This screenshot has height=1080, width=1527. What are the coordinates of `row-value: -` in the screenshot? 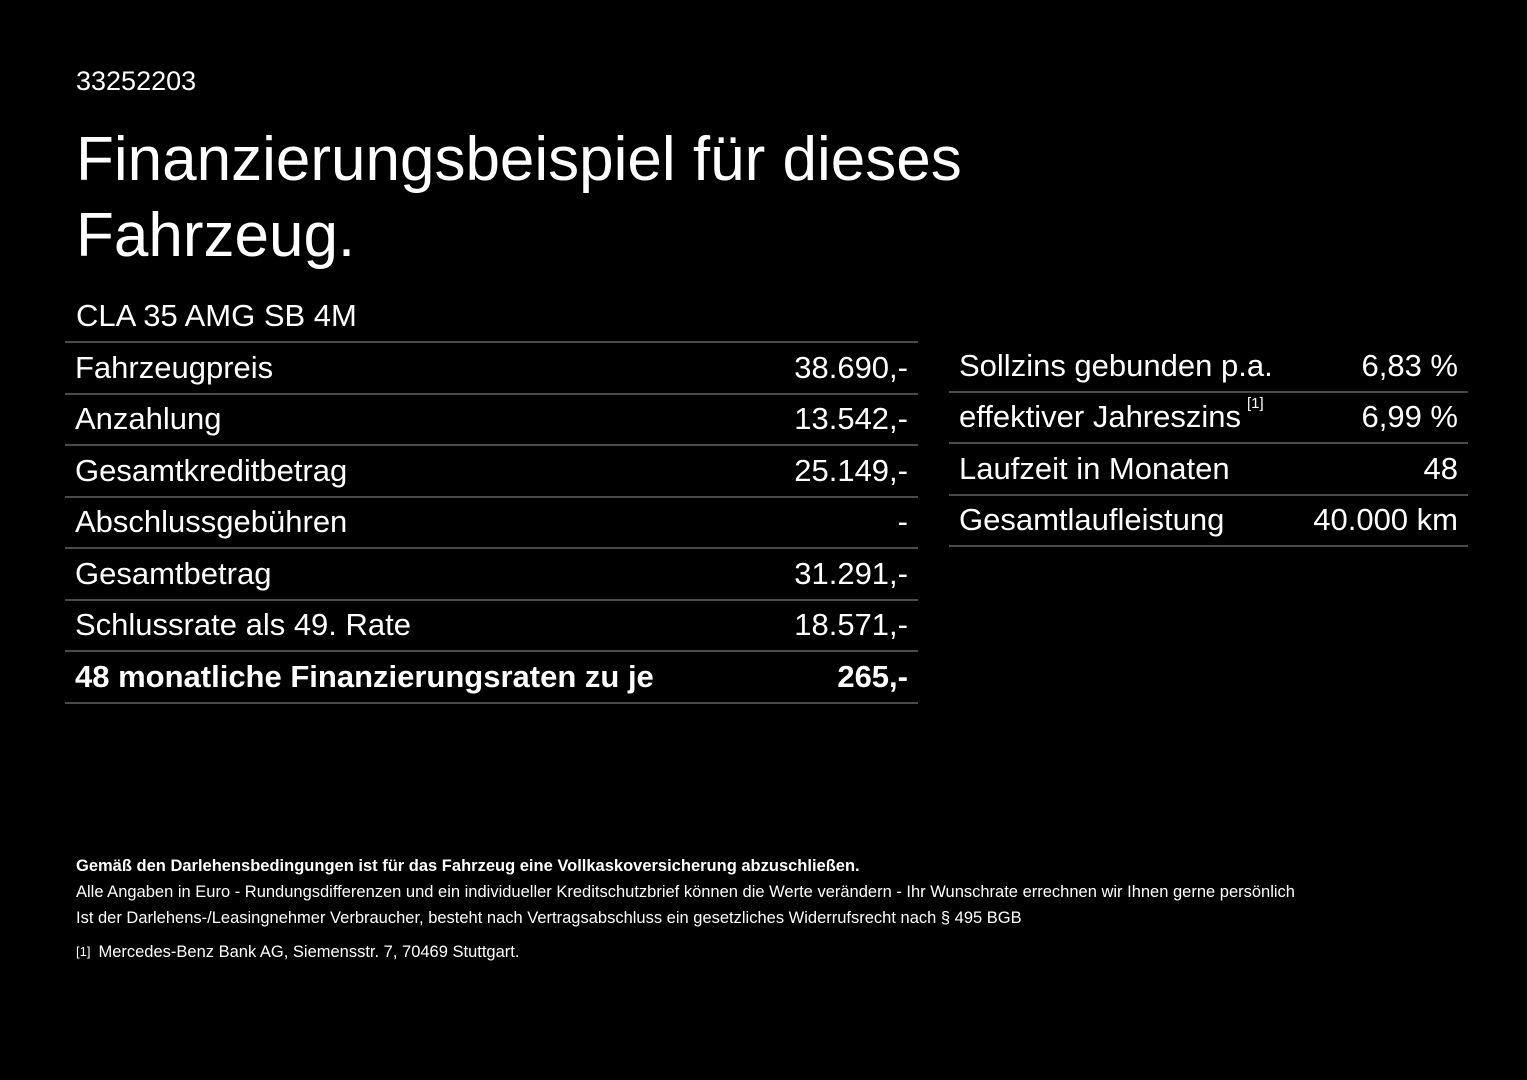 It's located at (902, 522).